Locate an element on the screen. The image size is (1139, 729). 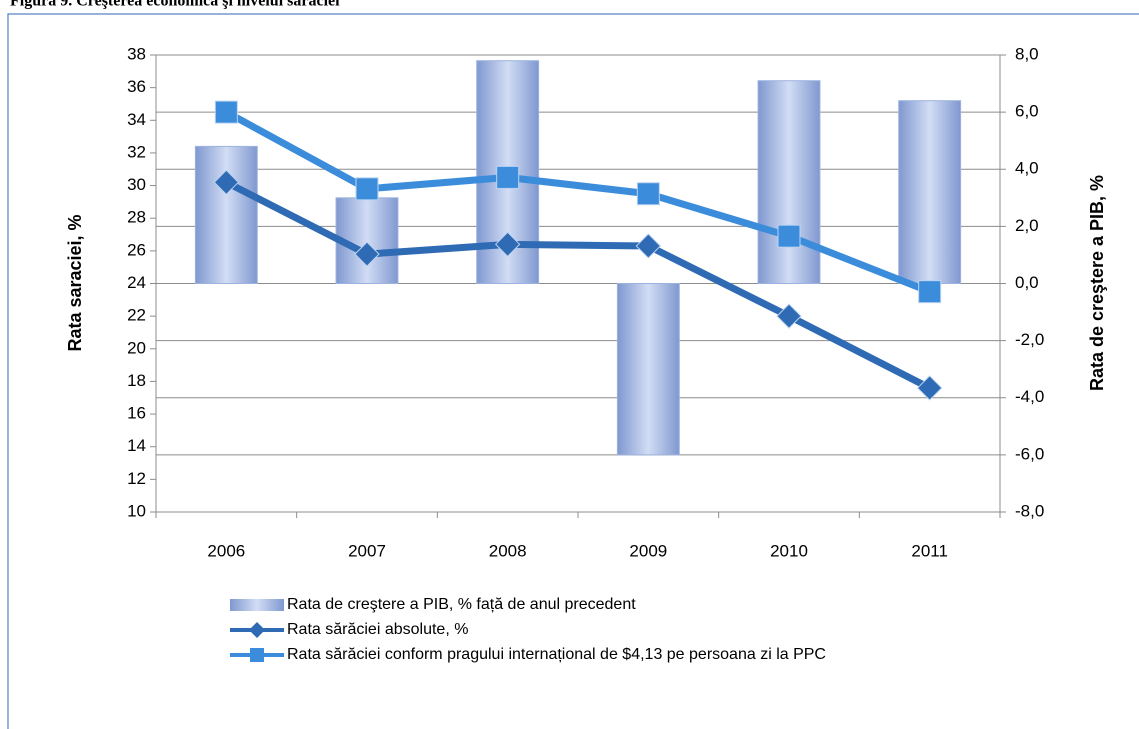
y-tick-label: 36 is located at coordinates (136, 86).